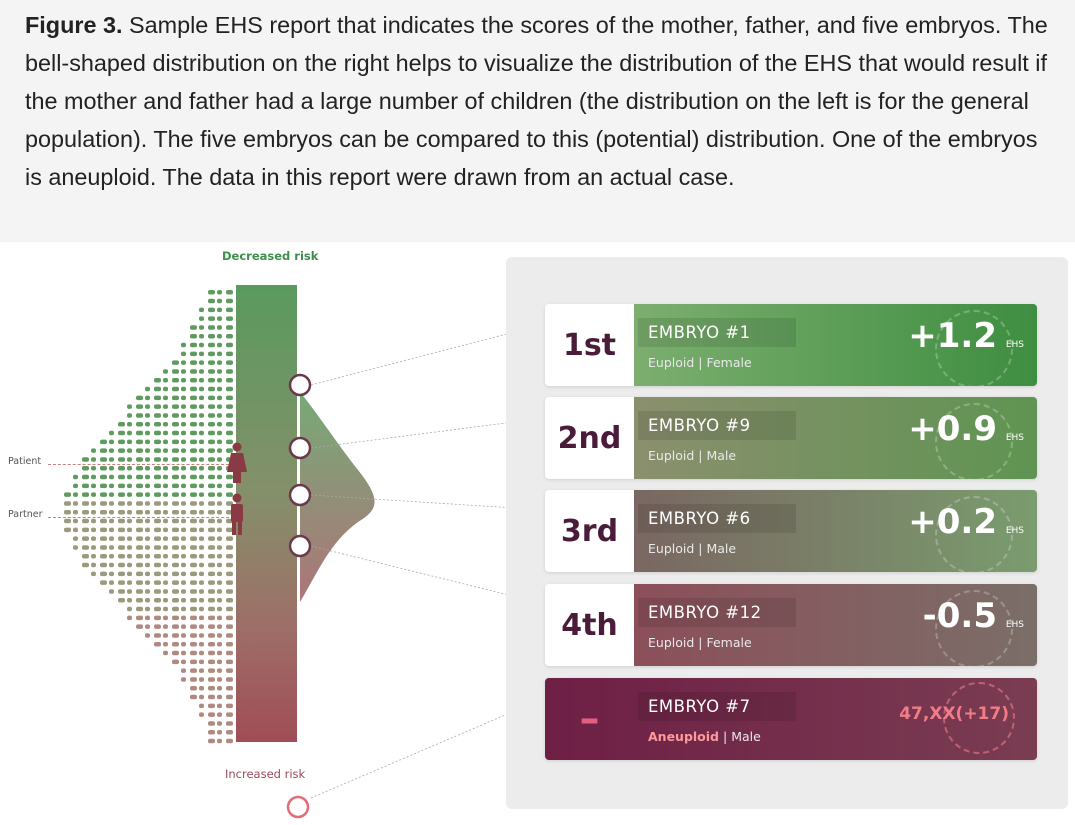 This screenshot has height=825, width=1075. What do you see at coordinates (589, 345) in the screenshot?
I see `rank-badge: 1st` at bounding box center [589, 345].